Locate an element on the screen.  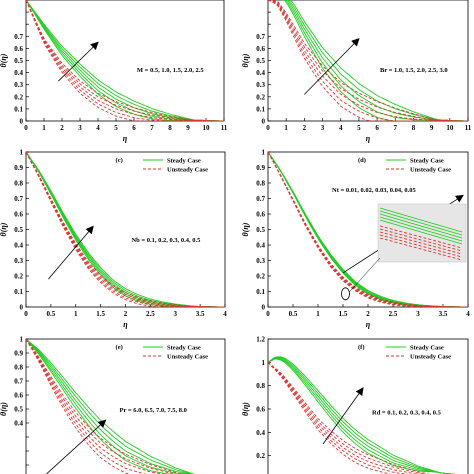
x-tick-label: 7 is located at coordinates (152, 128).